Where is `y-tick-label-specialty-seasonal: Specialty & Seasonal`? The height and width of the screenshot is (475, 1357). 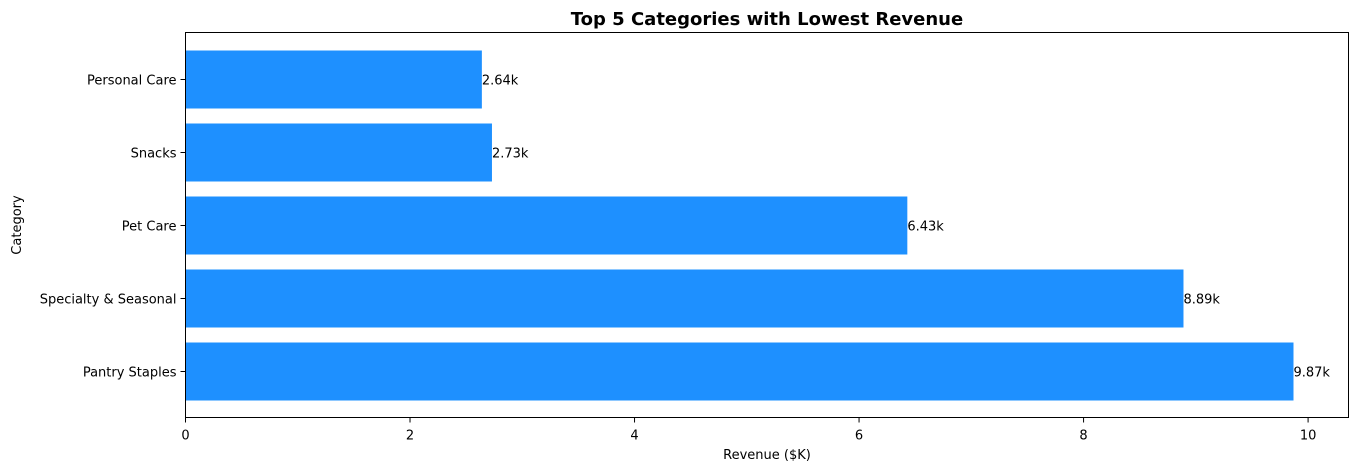
y-tick-label-specialty-seasonal: Specialty & Seasonal is located at coordinates (108, 300).